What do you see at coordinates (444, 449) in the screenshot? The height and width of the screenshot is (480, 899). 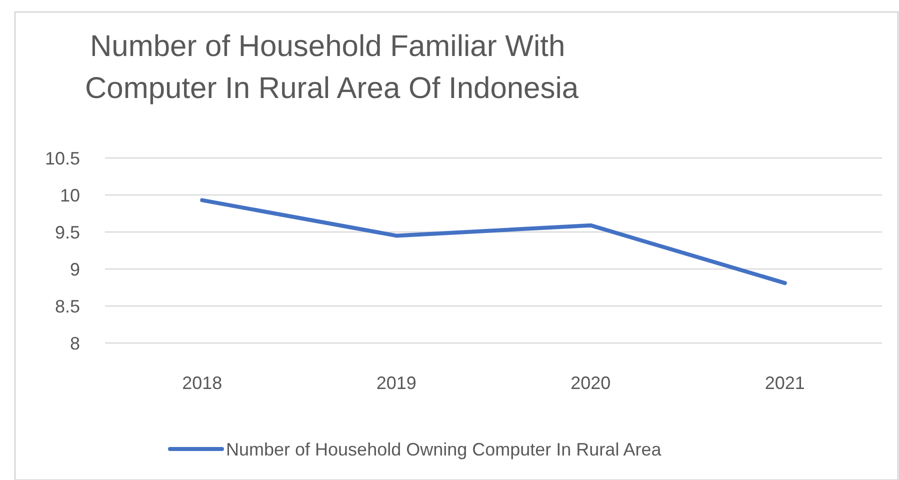 I see `legend-label: Number of Household Owning Computer In Rural Area` at bounding box center [444, 449].